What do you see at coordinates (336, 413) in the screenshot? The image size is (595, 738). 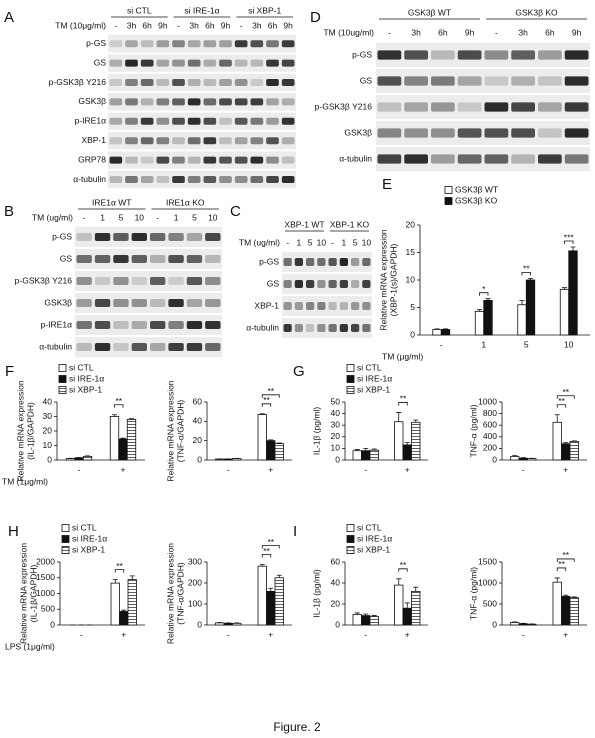 I see `y-tick-label: 40` at bounding box center [336, 413].